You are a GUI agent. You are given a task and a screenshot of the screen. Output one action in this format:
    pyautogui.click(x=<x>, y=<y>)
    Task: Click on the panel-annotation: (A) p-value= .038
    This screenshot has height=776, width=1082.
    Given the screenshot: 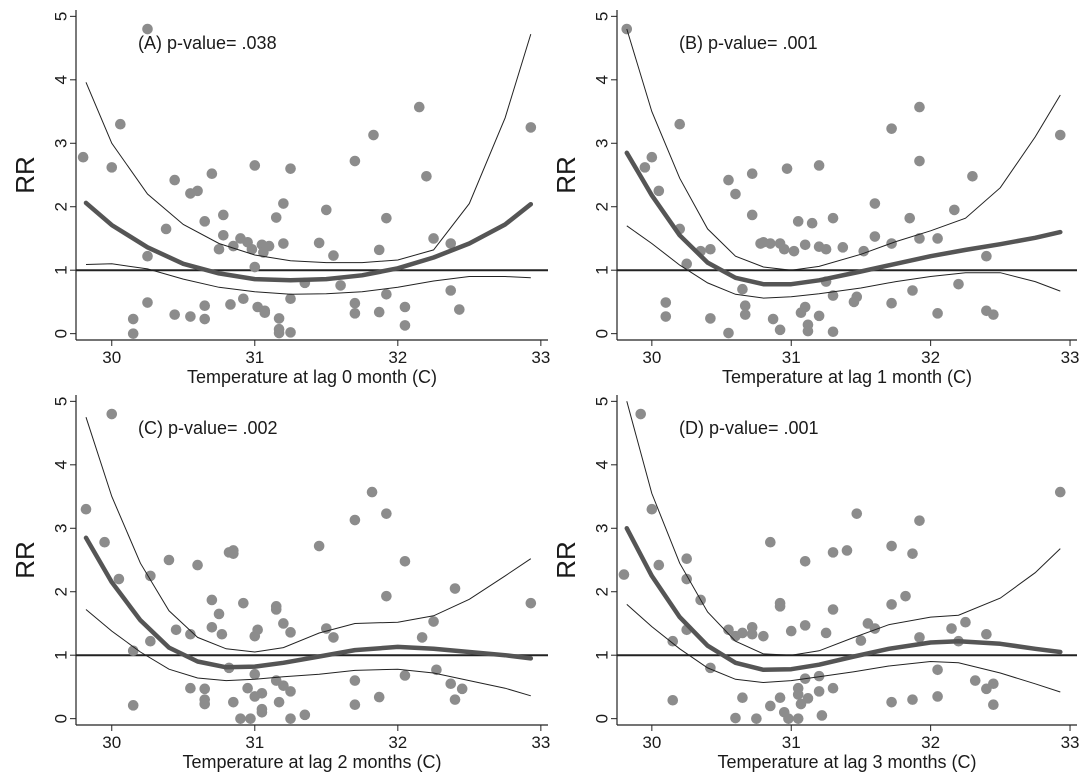 What is the action you would take?
    pyautogui.click(x=207, y=43)
    